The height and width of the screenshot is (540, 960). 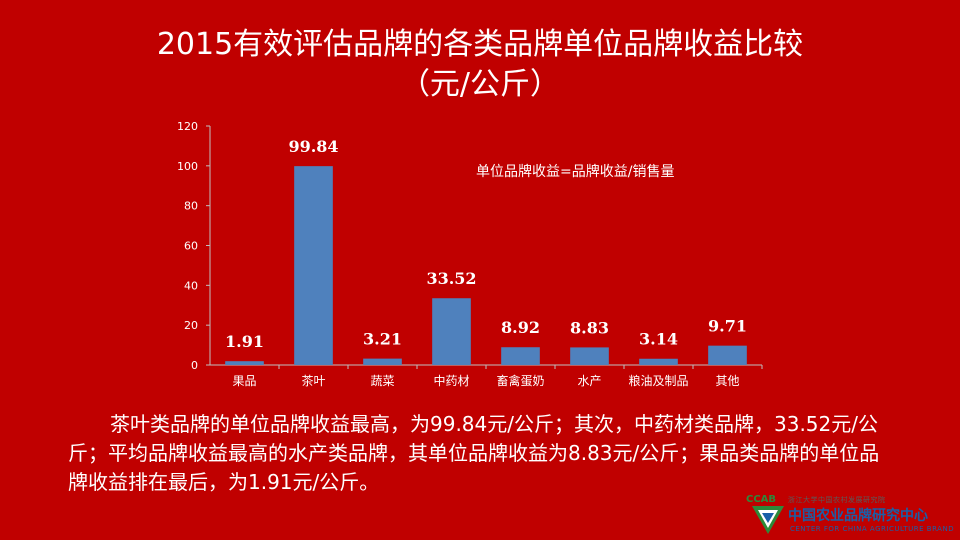 What do you see at coordinates (575, 172) in the screenshot?
I see `chart-annotation: 单位品牌收益=品牌收益/销售量` at bounding box center [575, 172].